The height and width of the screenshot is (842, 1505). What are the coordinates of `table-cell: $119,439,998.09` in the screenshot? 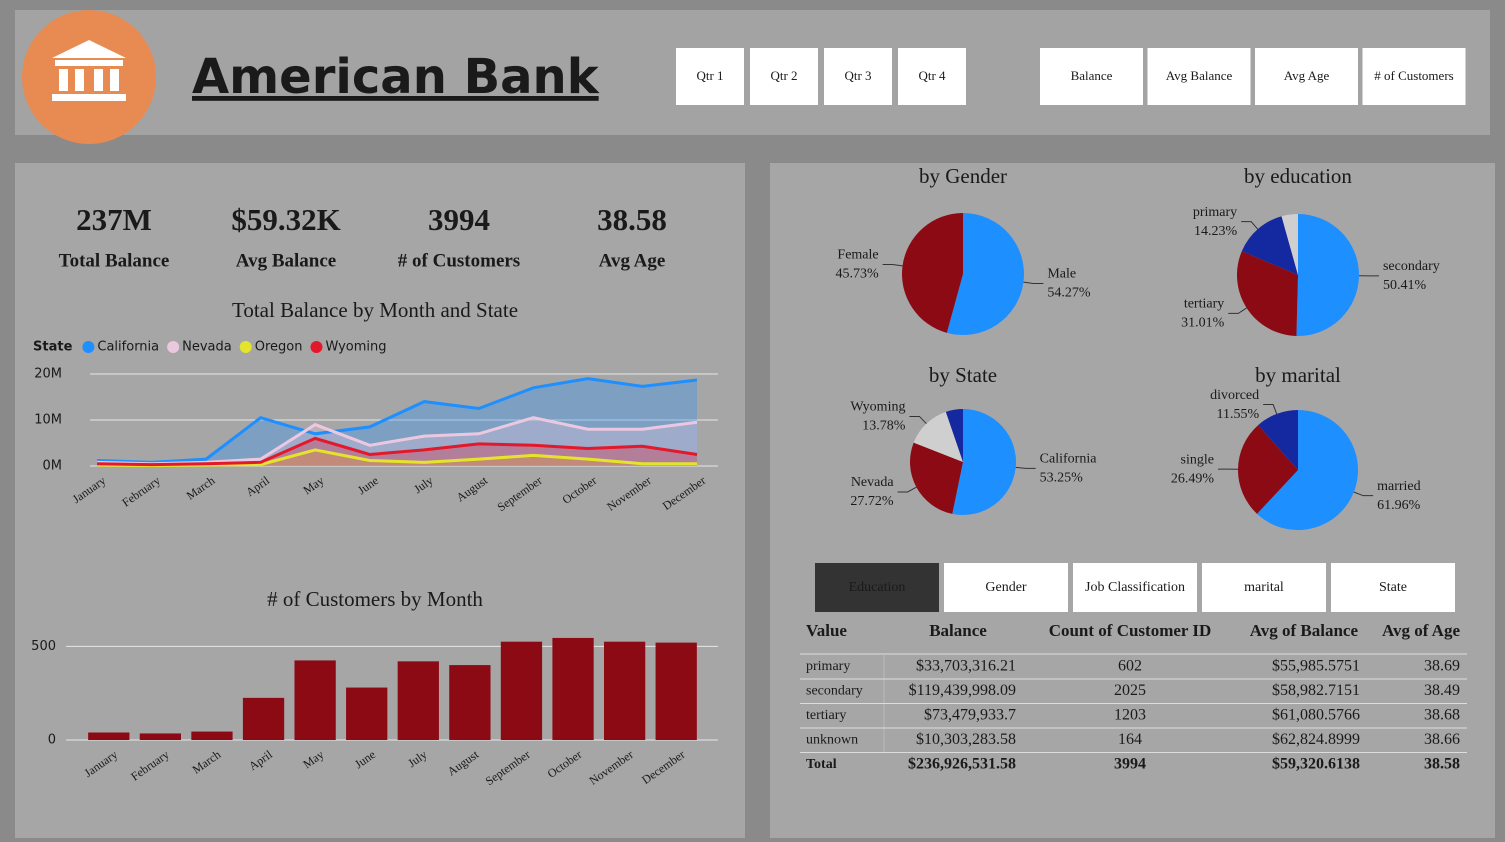 It's located at (962, 690).